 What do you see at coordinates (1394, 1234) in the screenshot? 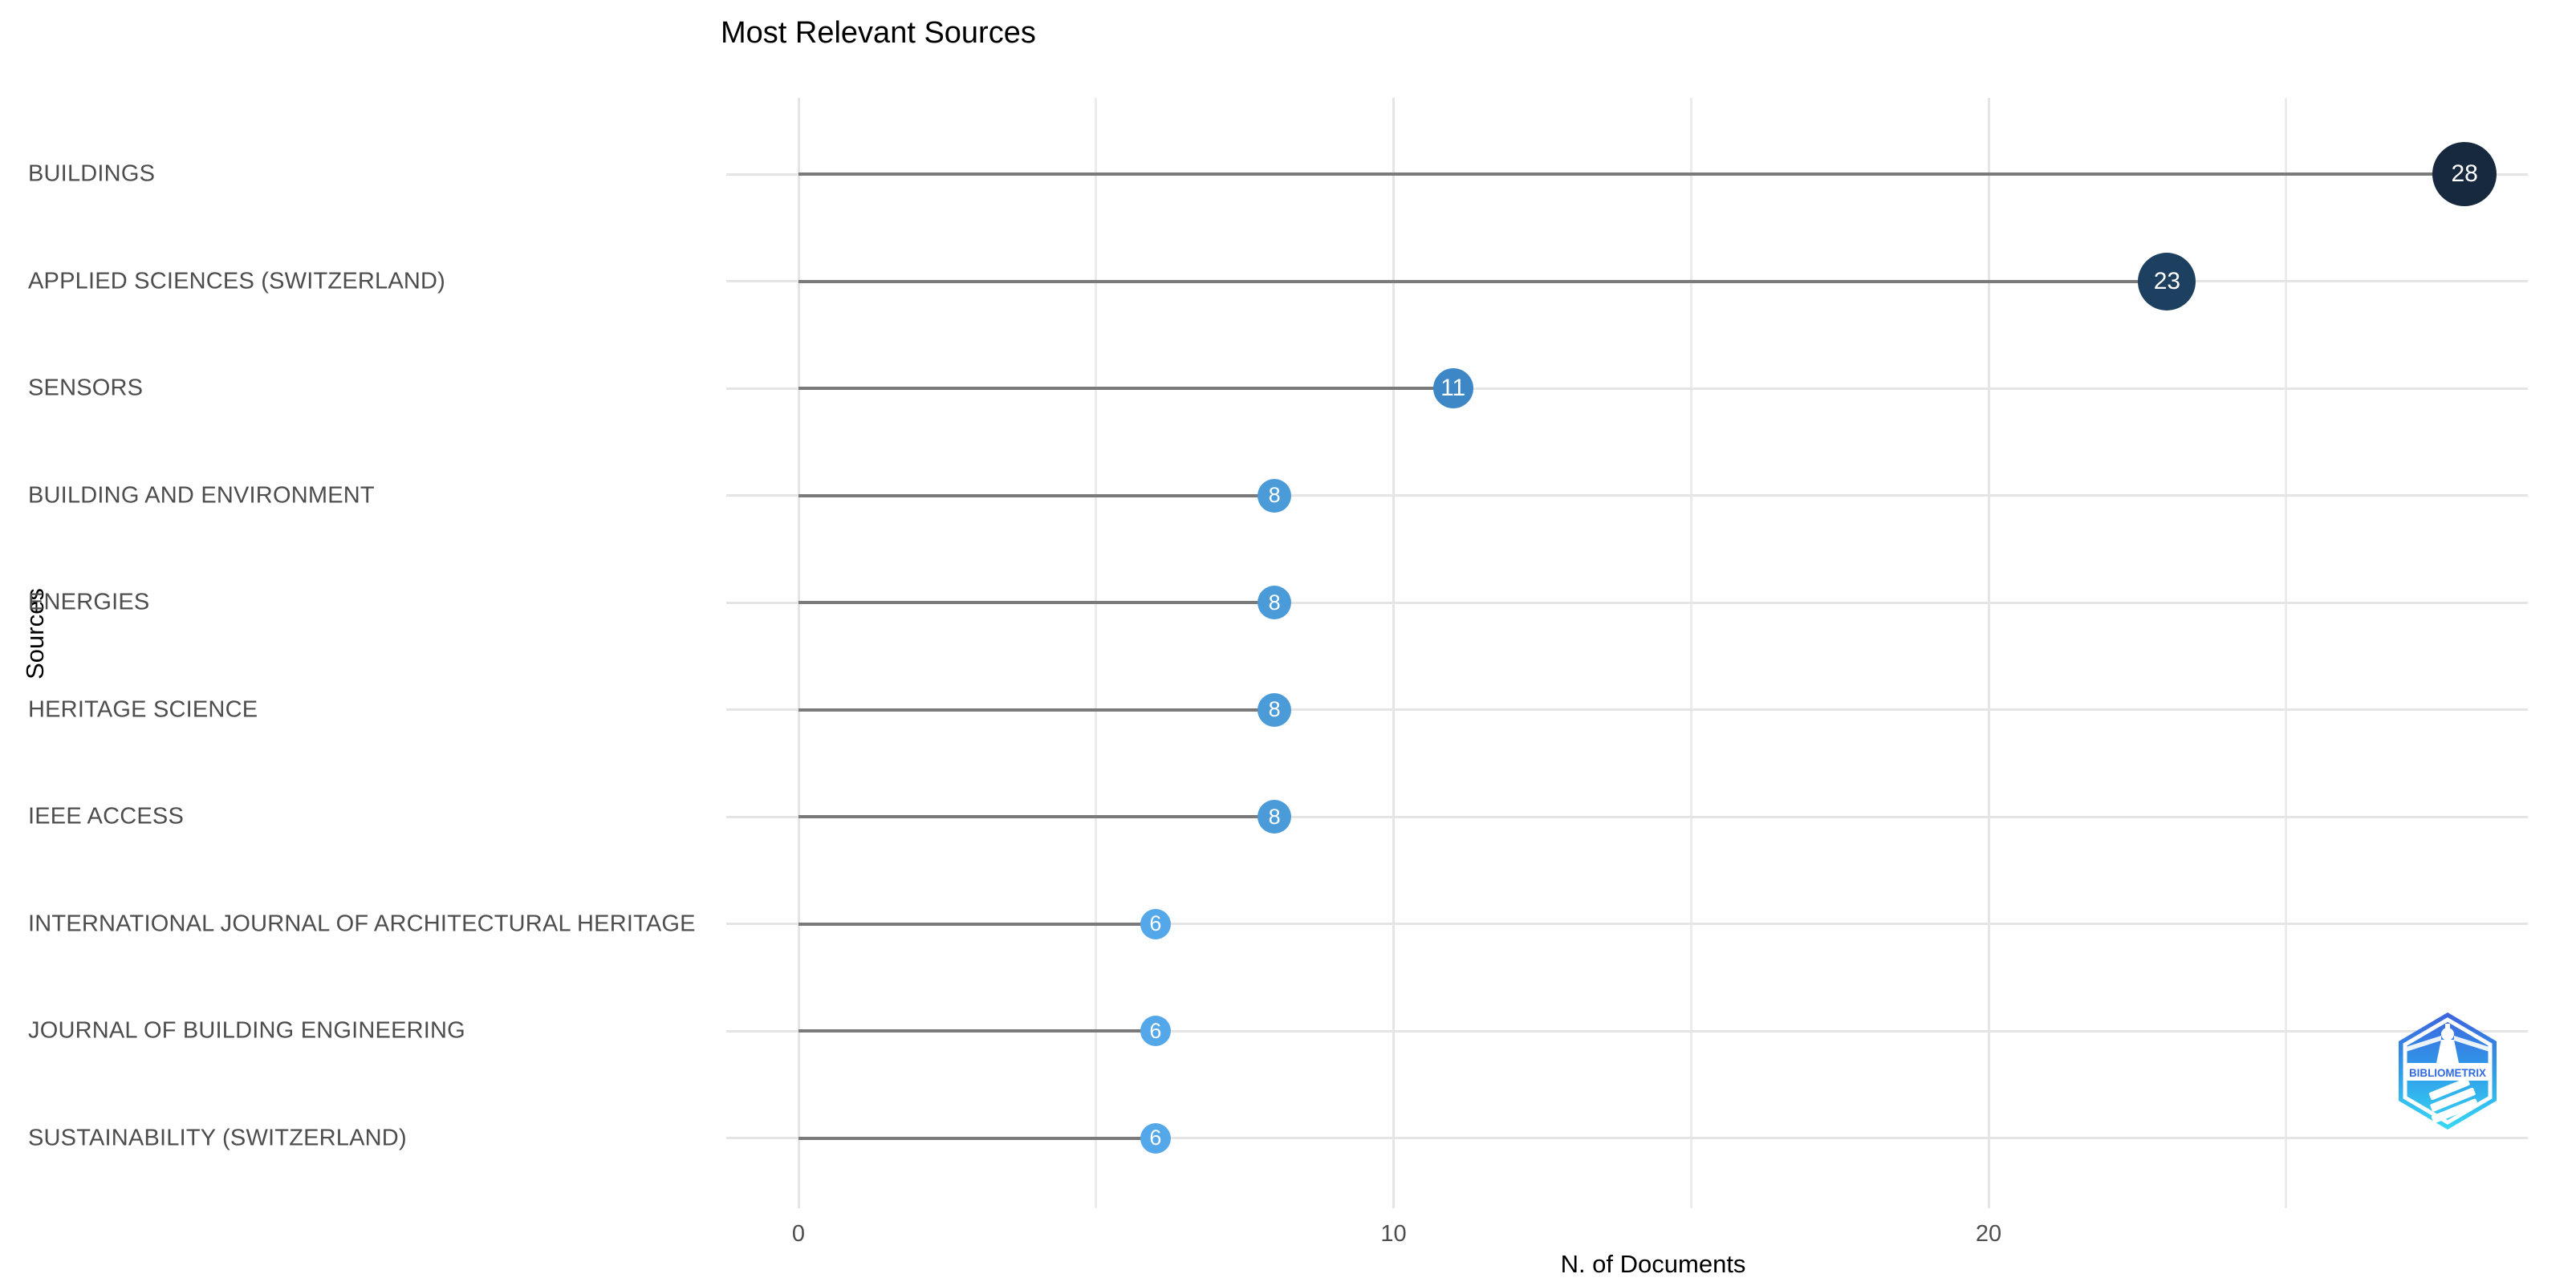
I see `x-tick-label: 10` at bounding box center [1394, 1234].